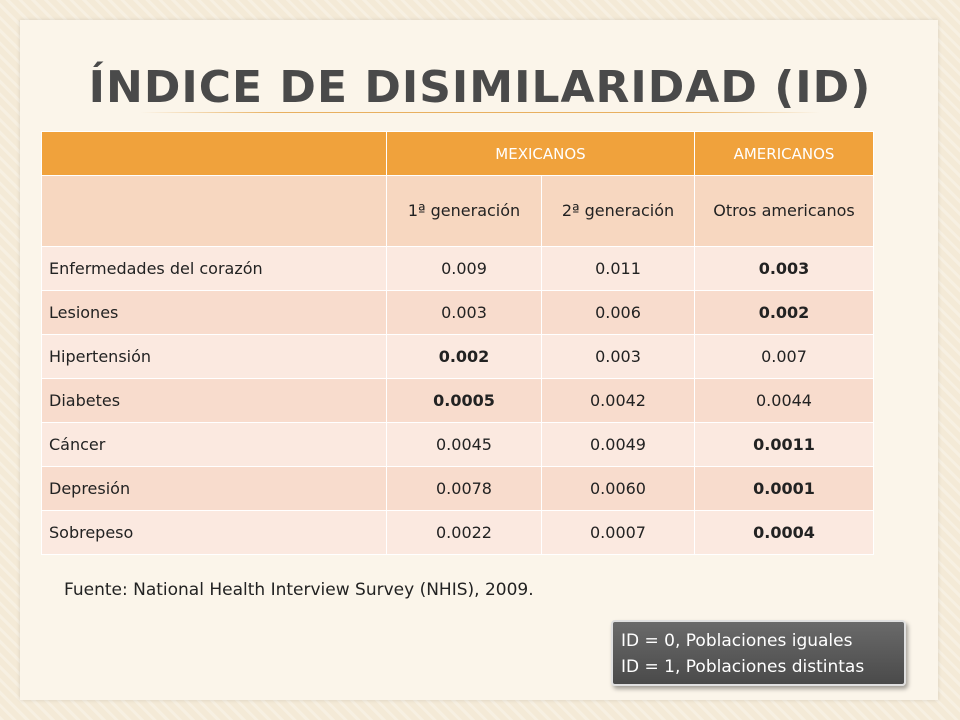 Image resolution: width=960 pixels, height=720 pixels. What do you see at coordinates (214, 312) in the screenshot?
I see `row-label: Lesiones` at bounding box center [214, 312].